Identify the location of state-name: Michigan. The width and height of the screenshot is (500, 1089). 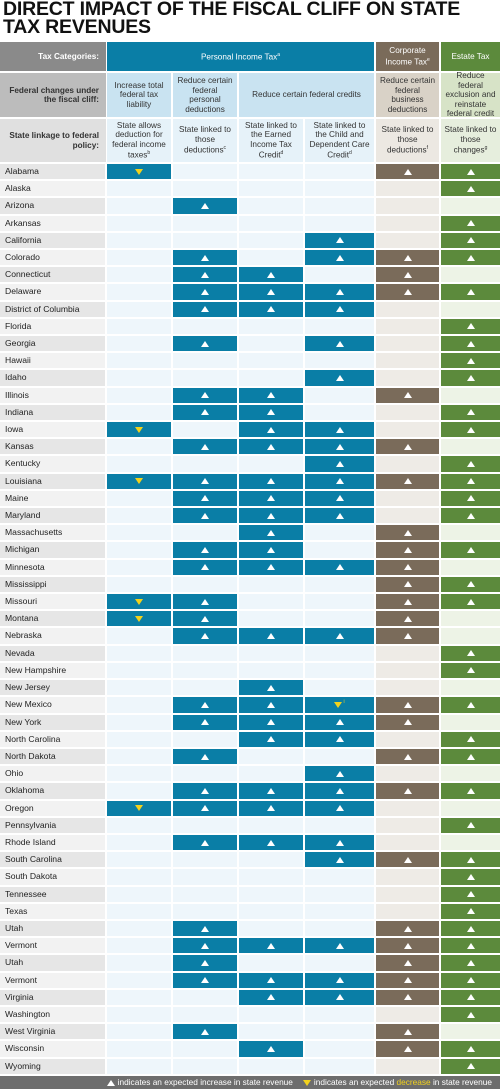
(52, 550).